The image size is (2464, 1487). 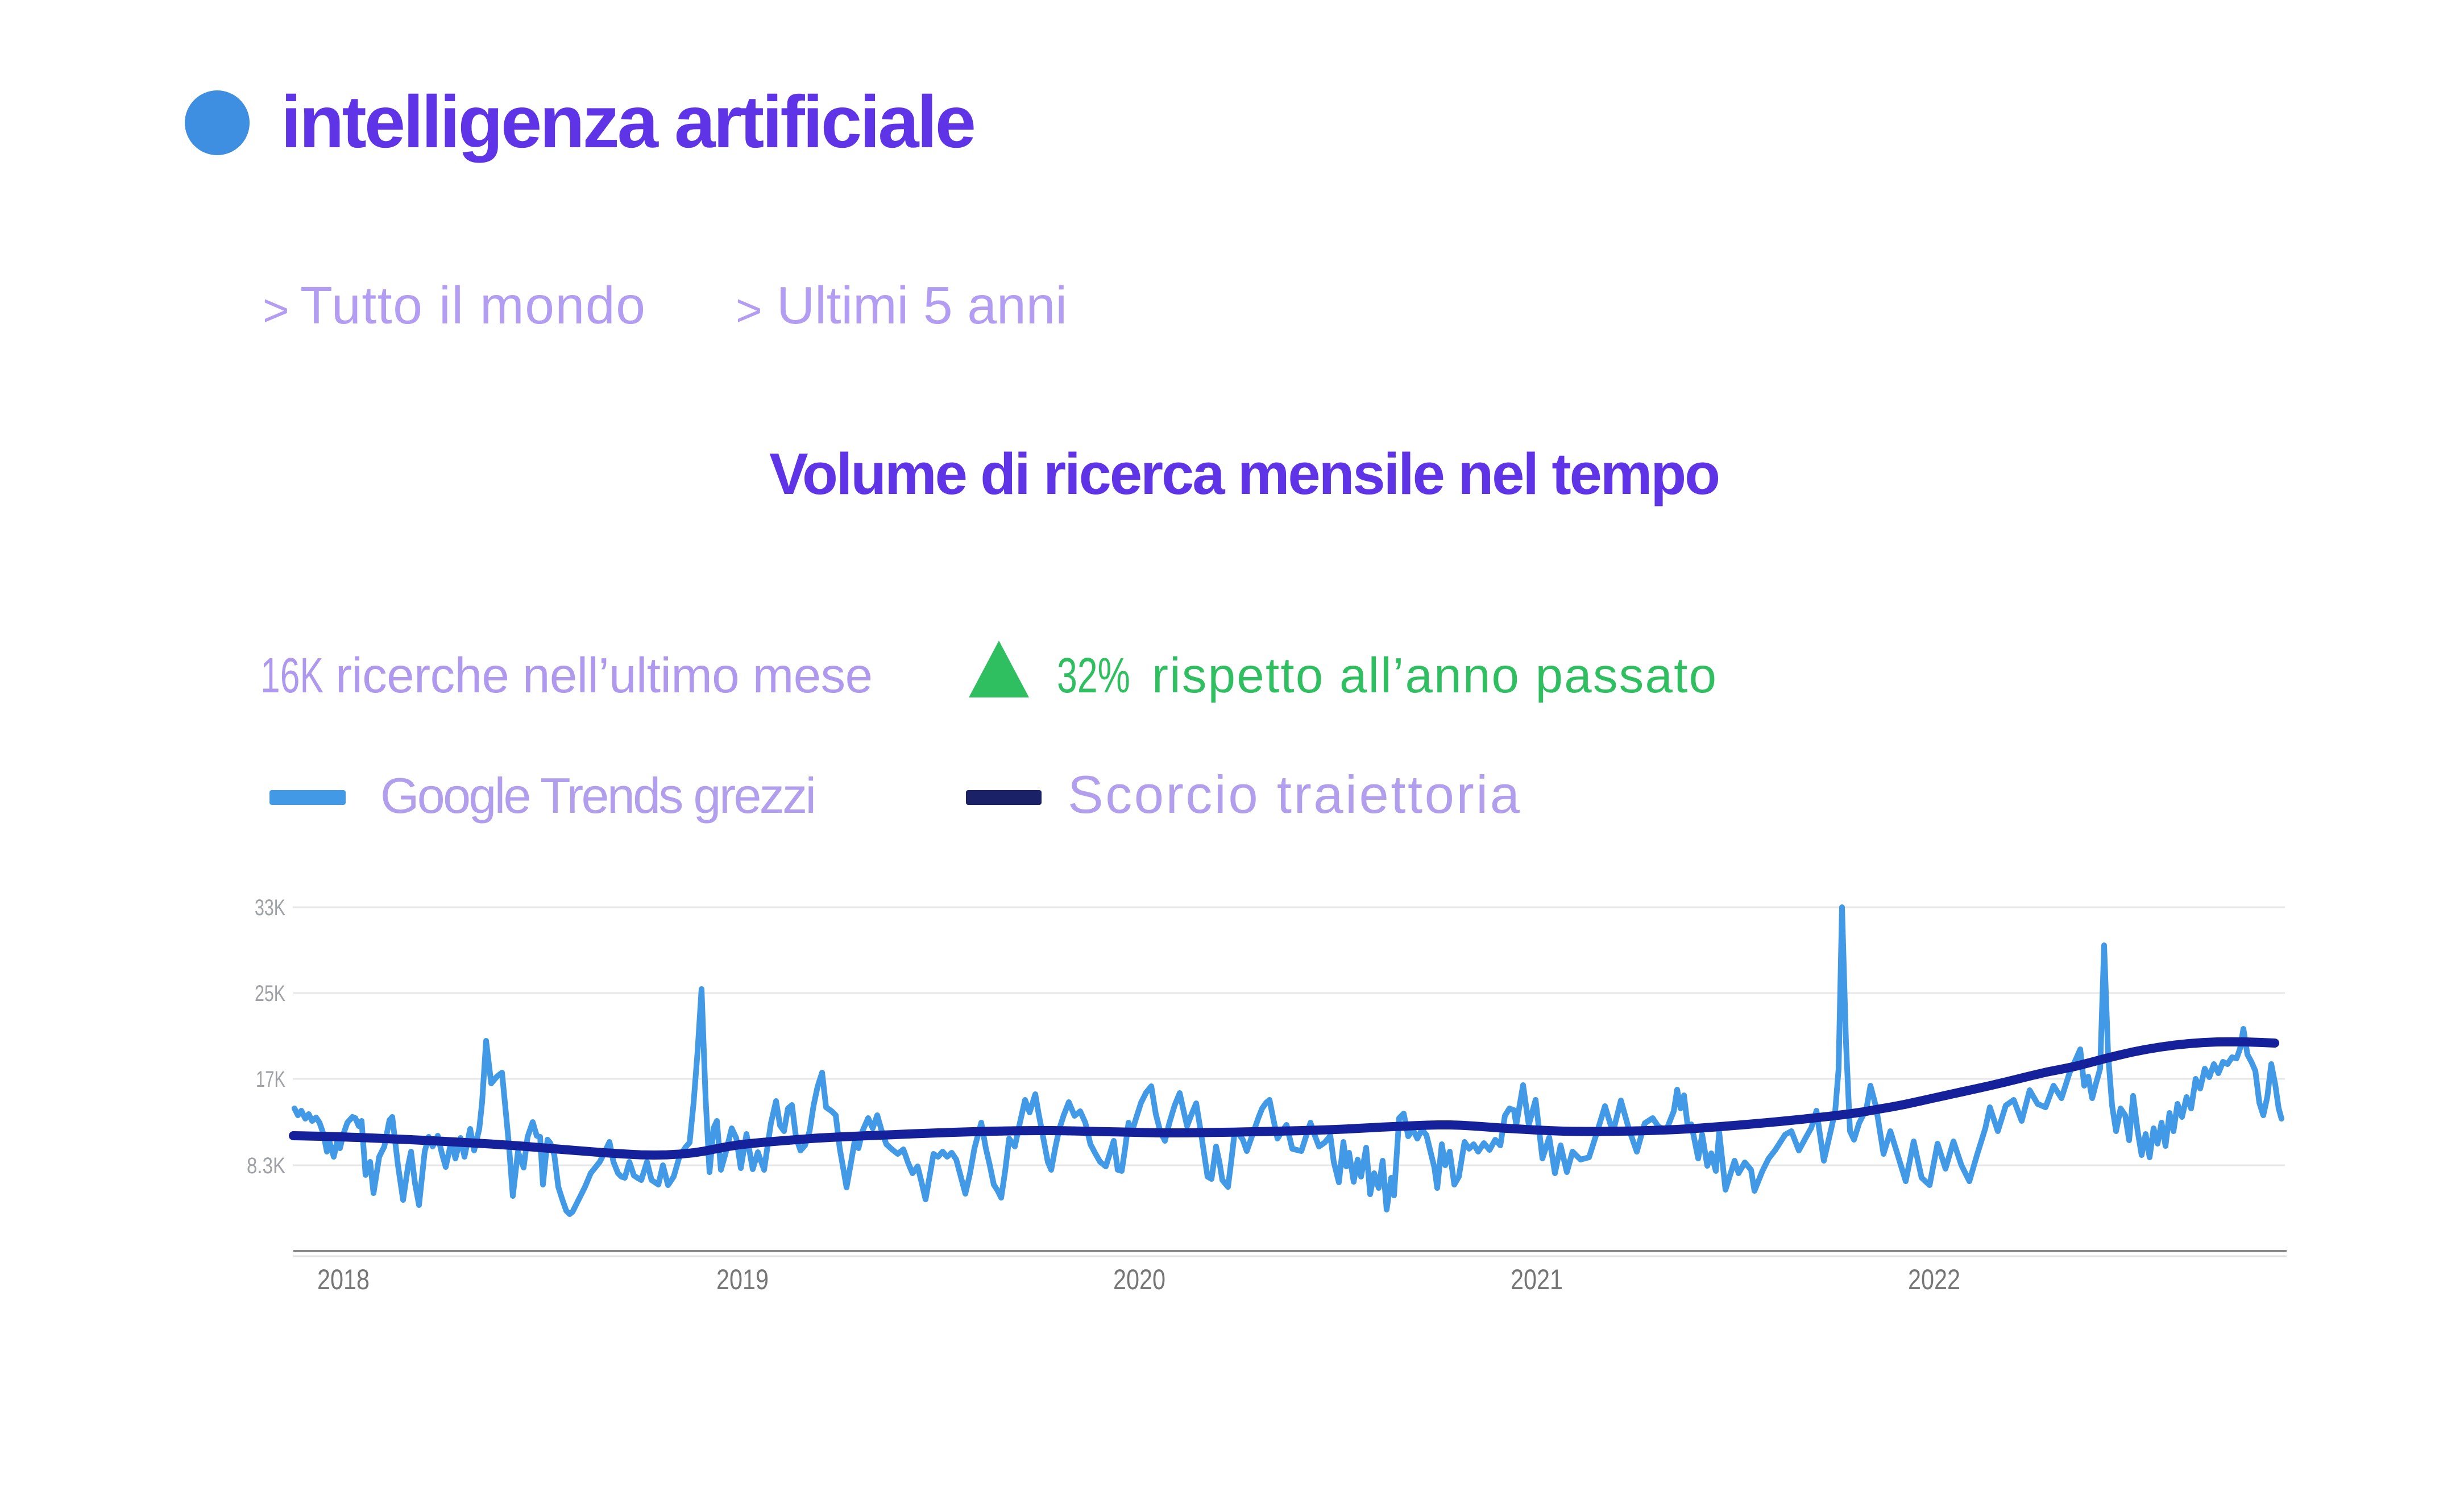 What do you see at coordinates (1294, 795) in the screenshot?
I see `svg-text: Scorcio traiettoria` at bounding box center [1294, 795].